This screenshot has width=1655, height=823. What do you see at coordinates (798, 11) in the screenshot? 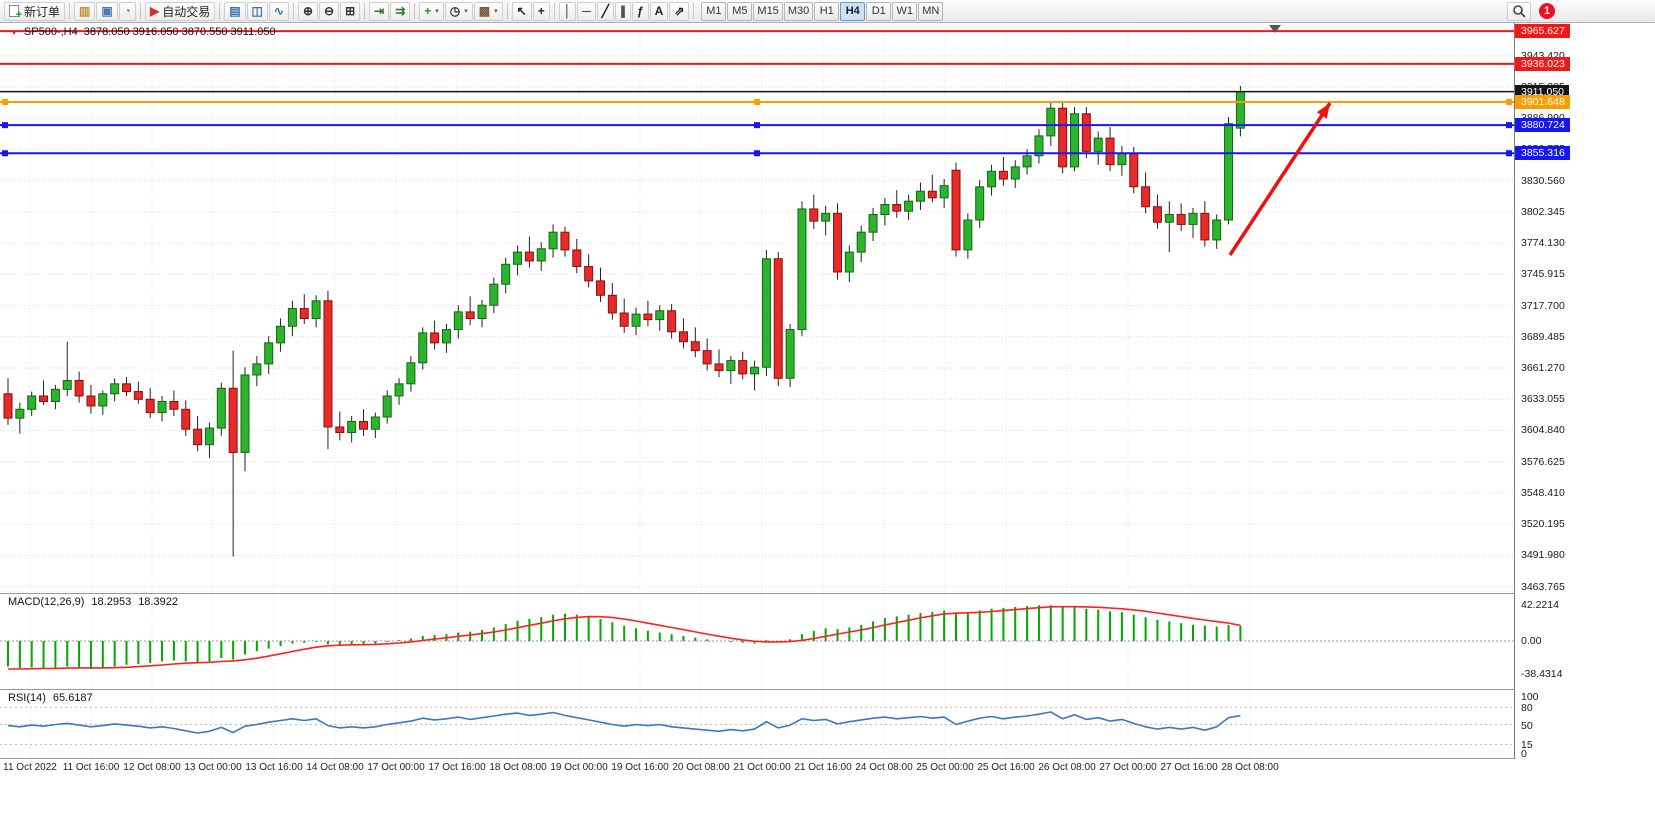
I see `timeframe-m30-button: M30` at bounding box center [798, 11].